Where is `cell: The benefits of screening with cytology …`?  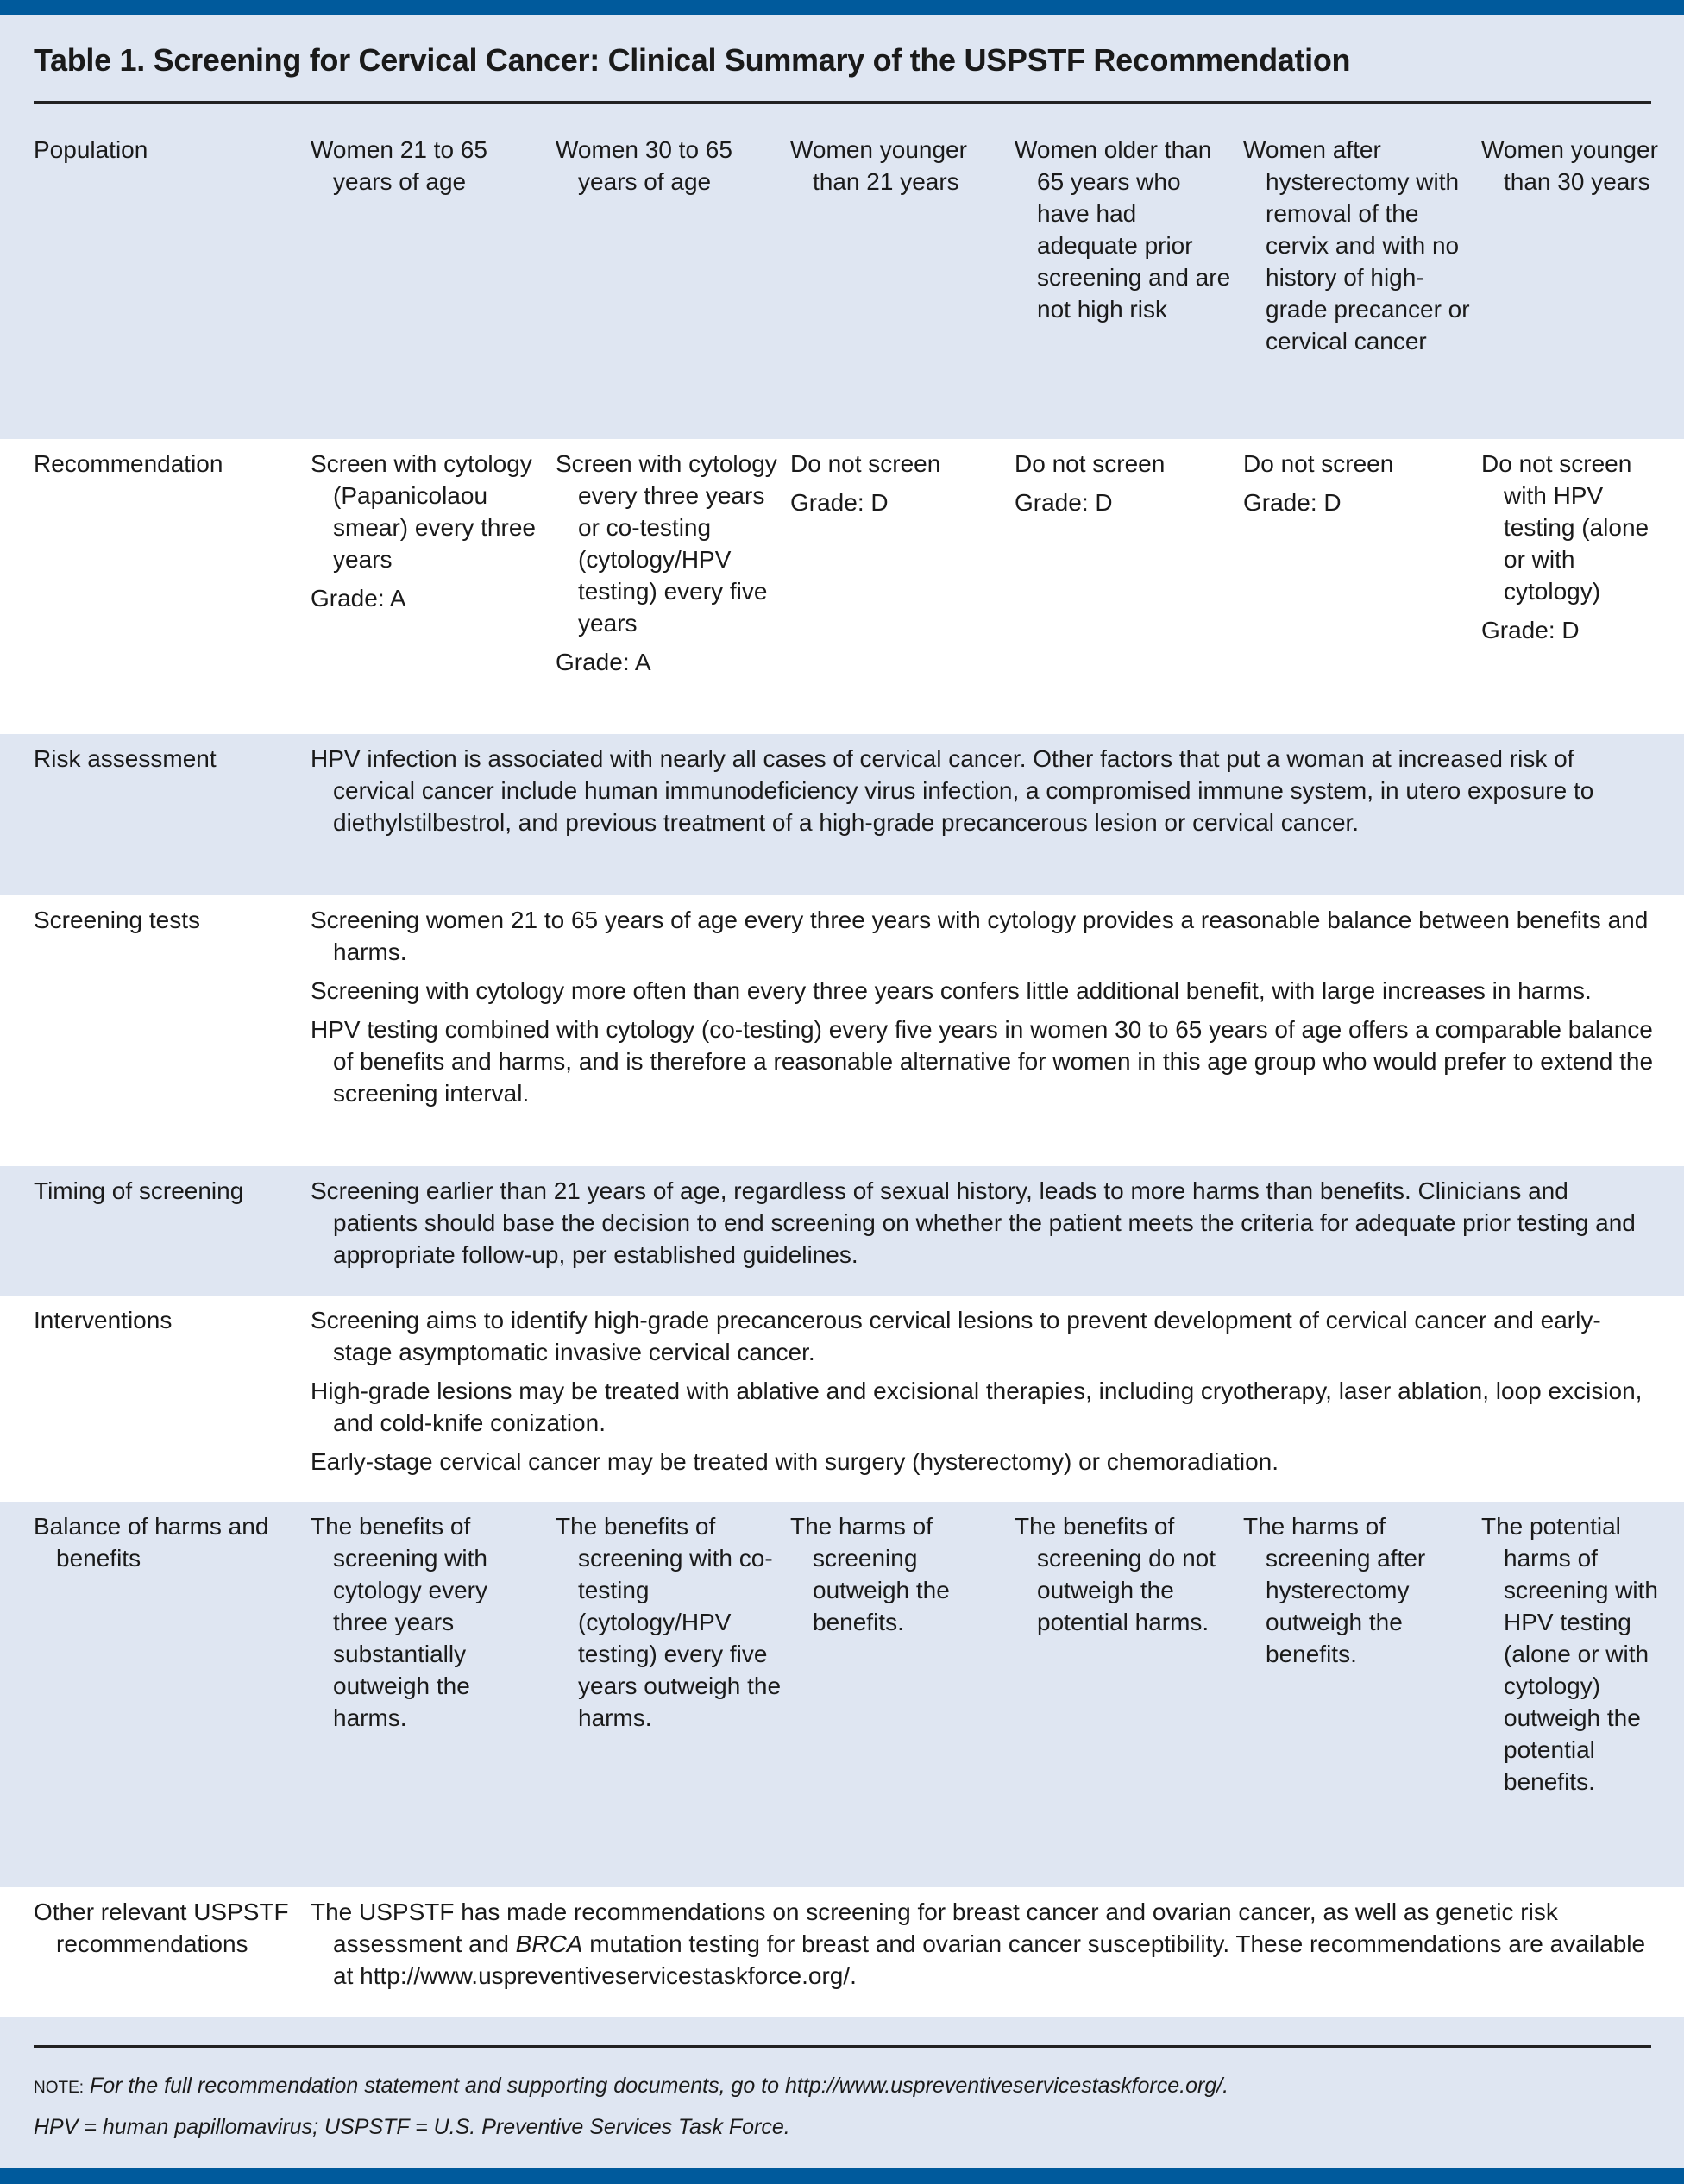
cell: The benefits of screening with cytology … is located at coordinates (399, 1622).